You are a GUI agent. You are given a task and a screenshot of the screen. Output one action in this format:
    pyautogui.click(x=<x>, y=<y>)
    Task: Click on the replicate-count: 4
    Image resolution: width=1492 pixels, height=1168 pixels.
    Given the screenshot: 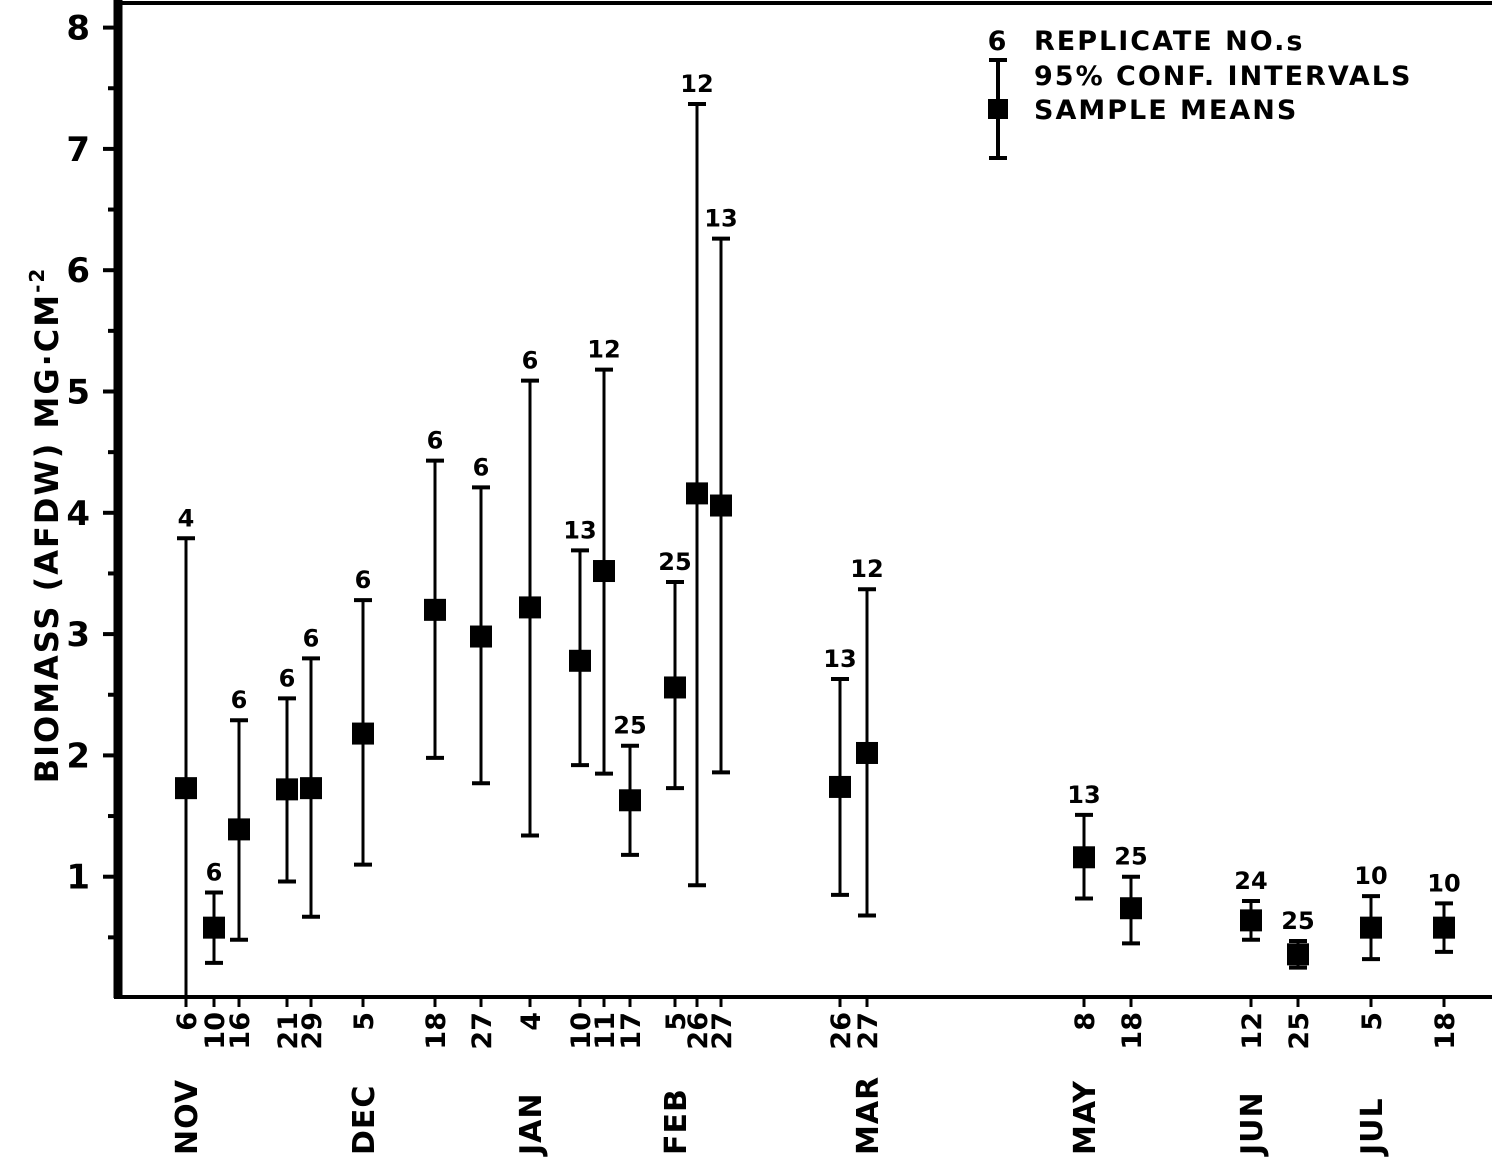 What is the action you would take?
    pyautogui.click(x=186, y=518)
    